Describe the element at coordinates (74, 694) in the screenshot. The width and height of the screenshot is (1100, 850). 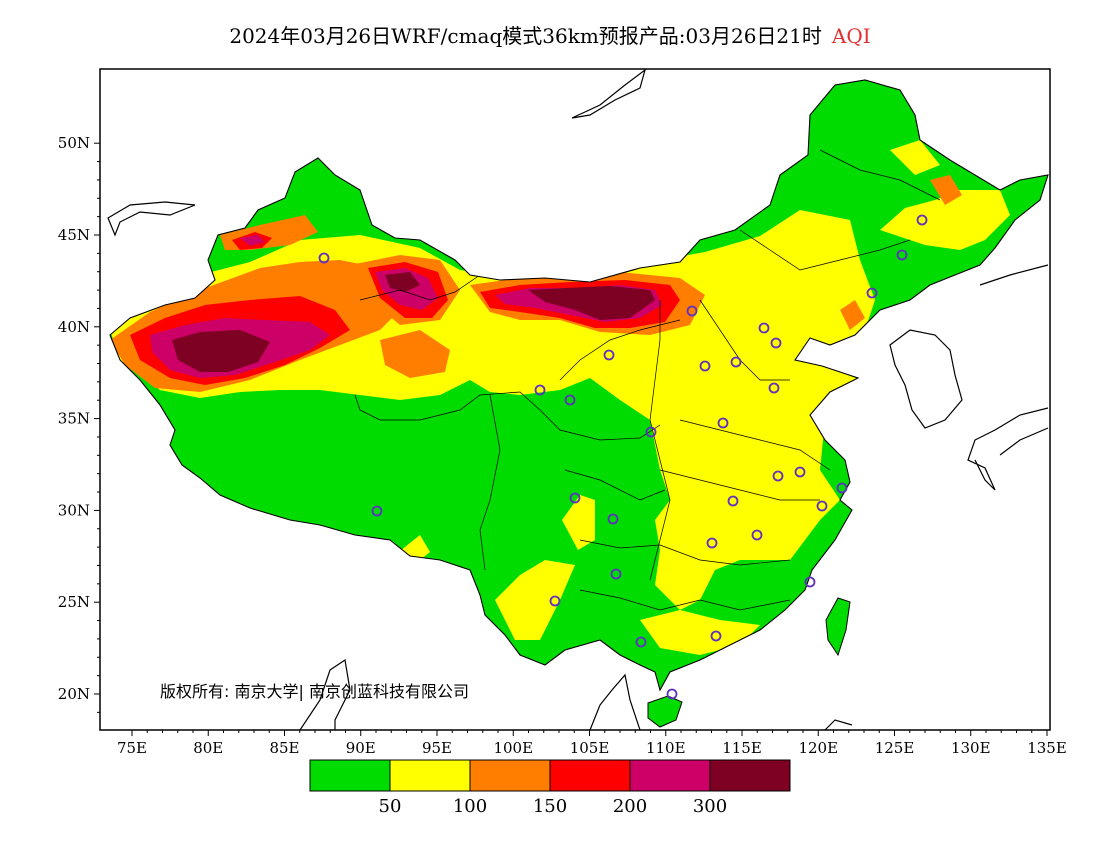
I see `lat-label: 20N` at that location.